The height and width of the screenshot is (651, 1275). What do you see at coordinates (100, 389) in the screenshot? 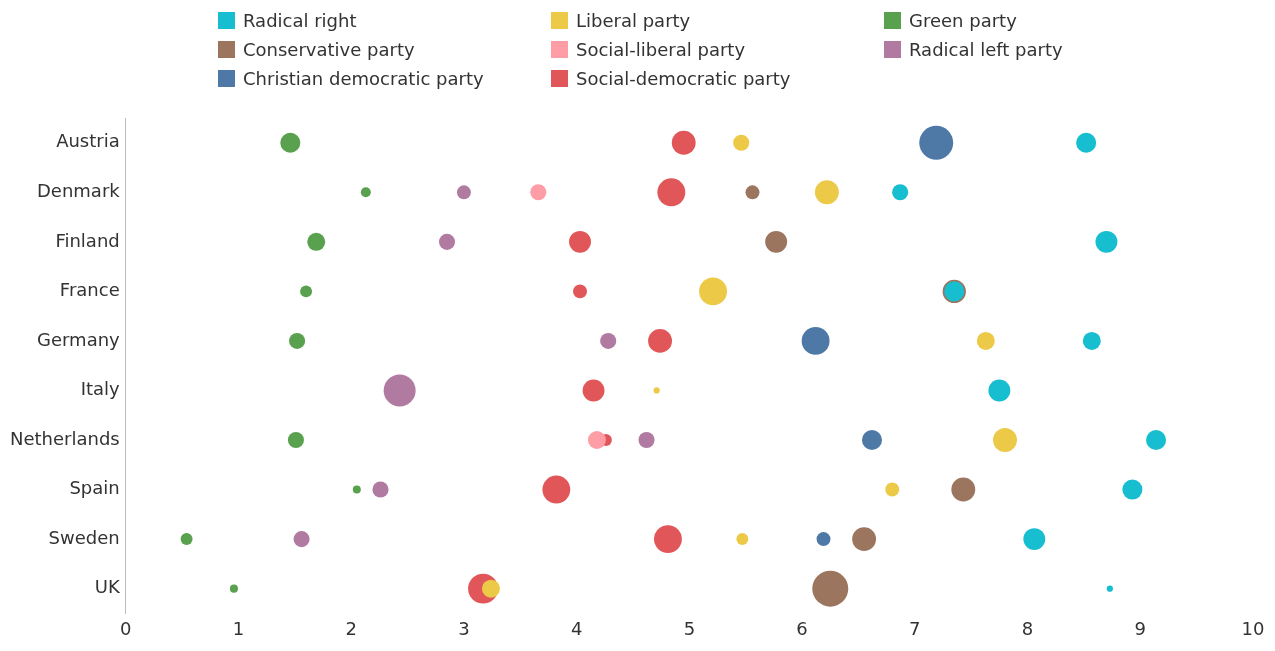
I see `y-tick-label: Italy` at bounding box center [100, 389].